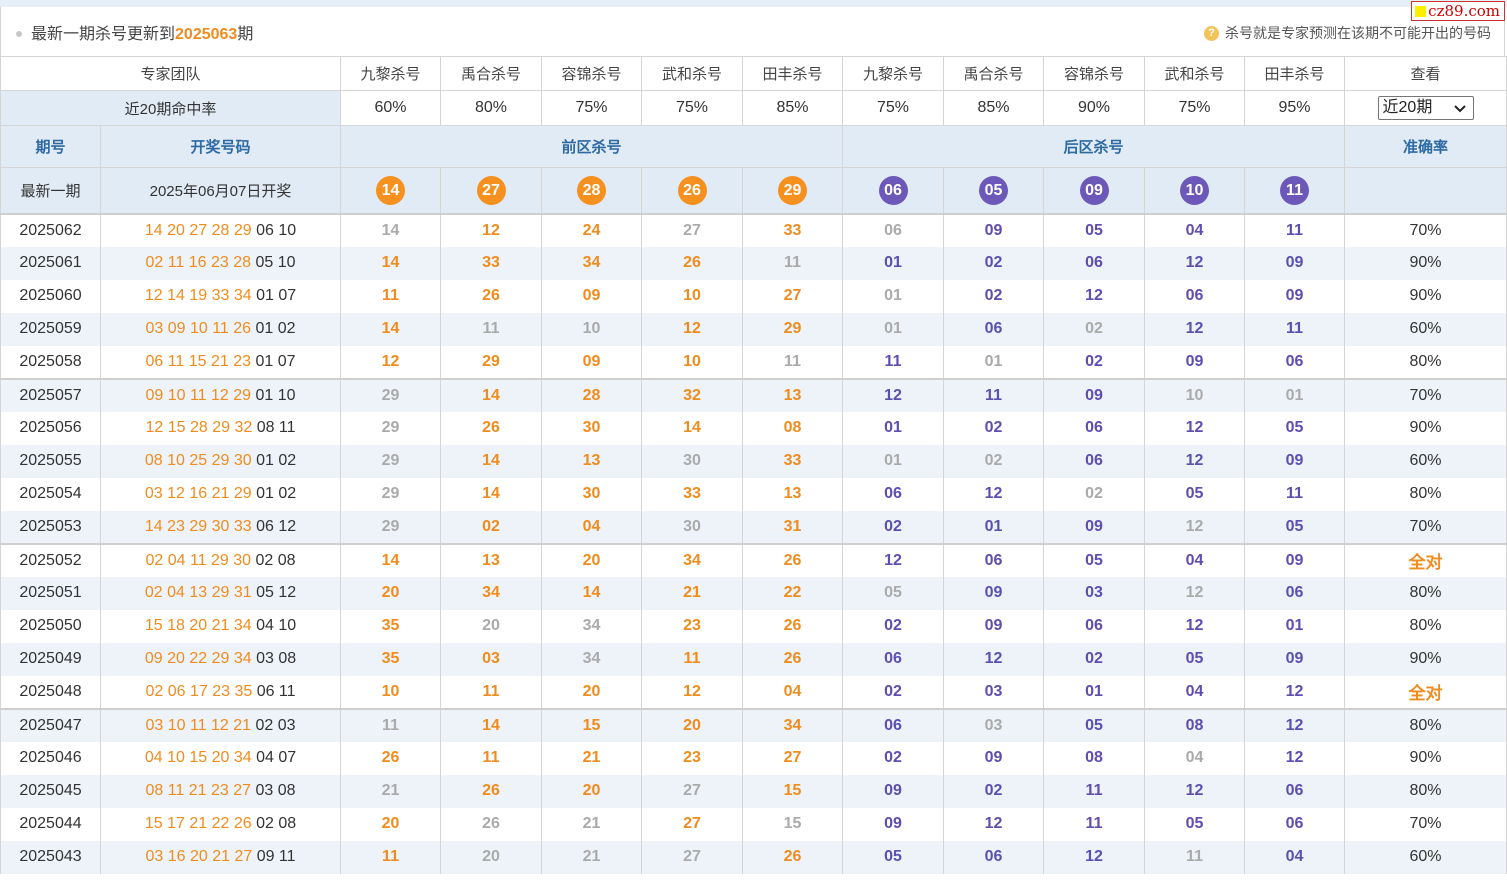 This screenshot has height=889, width=1507. What do you see at coordinates (1295, 108) in the screenshot?
I see `hit-rate-value: 95%` at bounding box center [1295, 108].